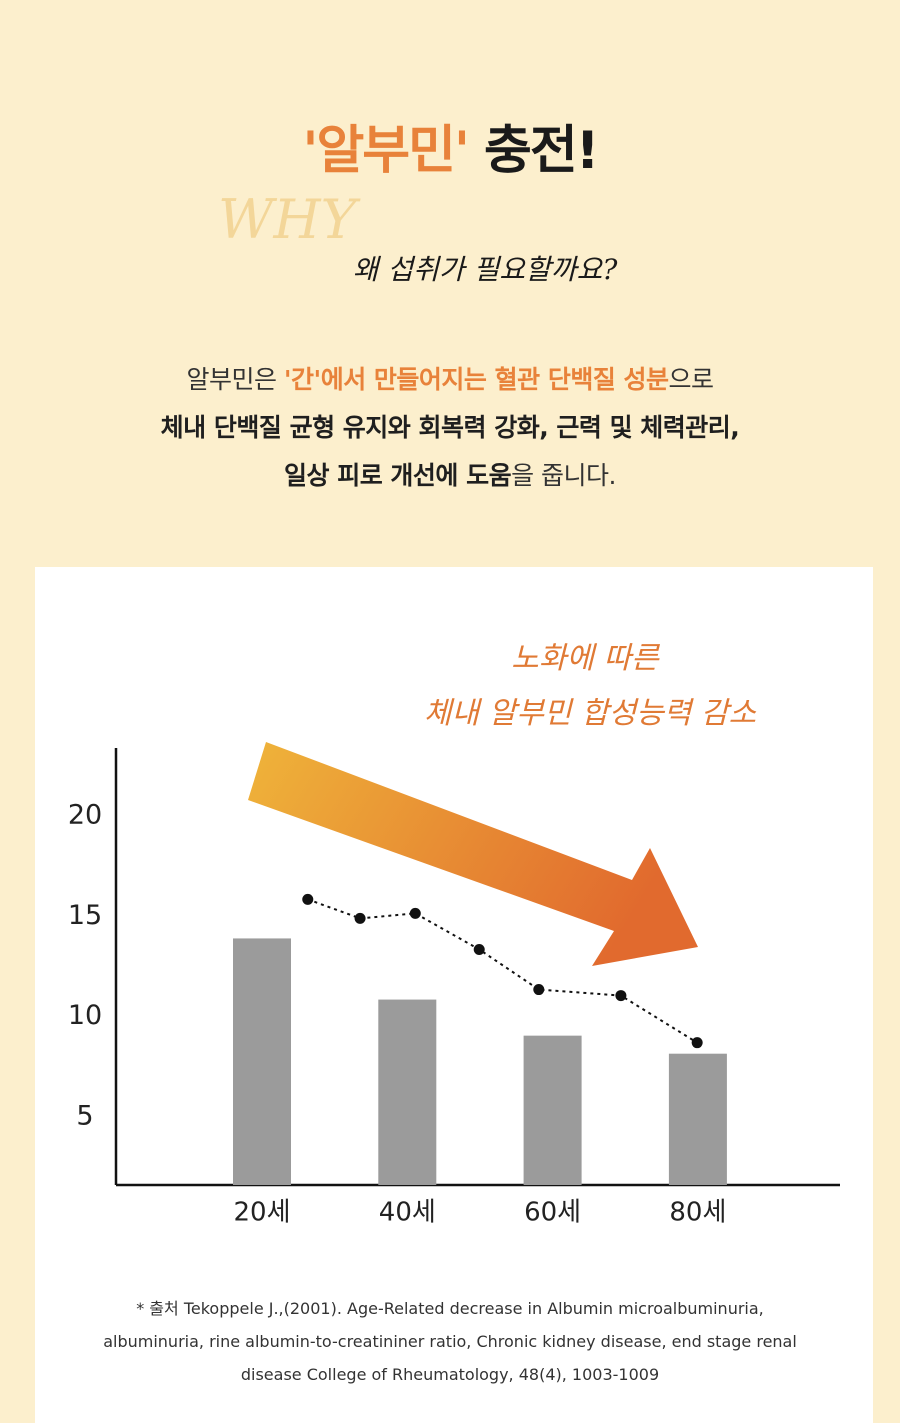  Describe the element at coordinates (473, 854) in the screenshot. I see `trend-arrow` at that location.